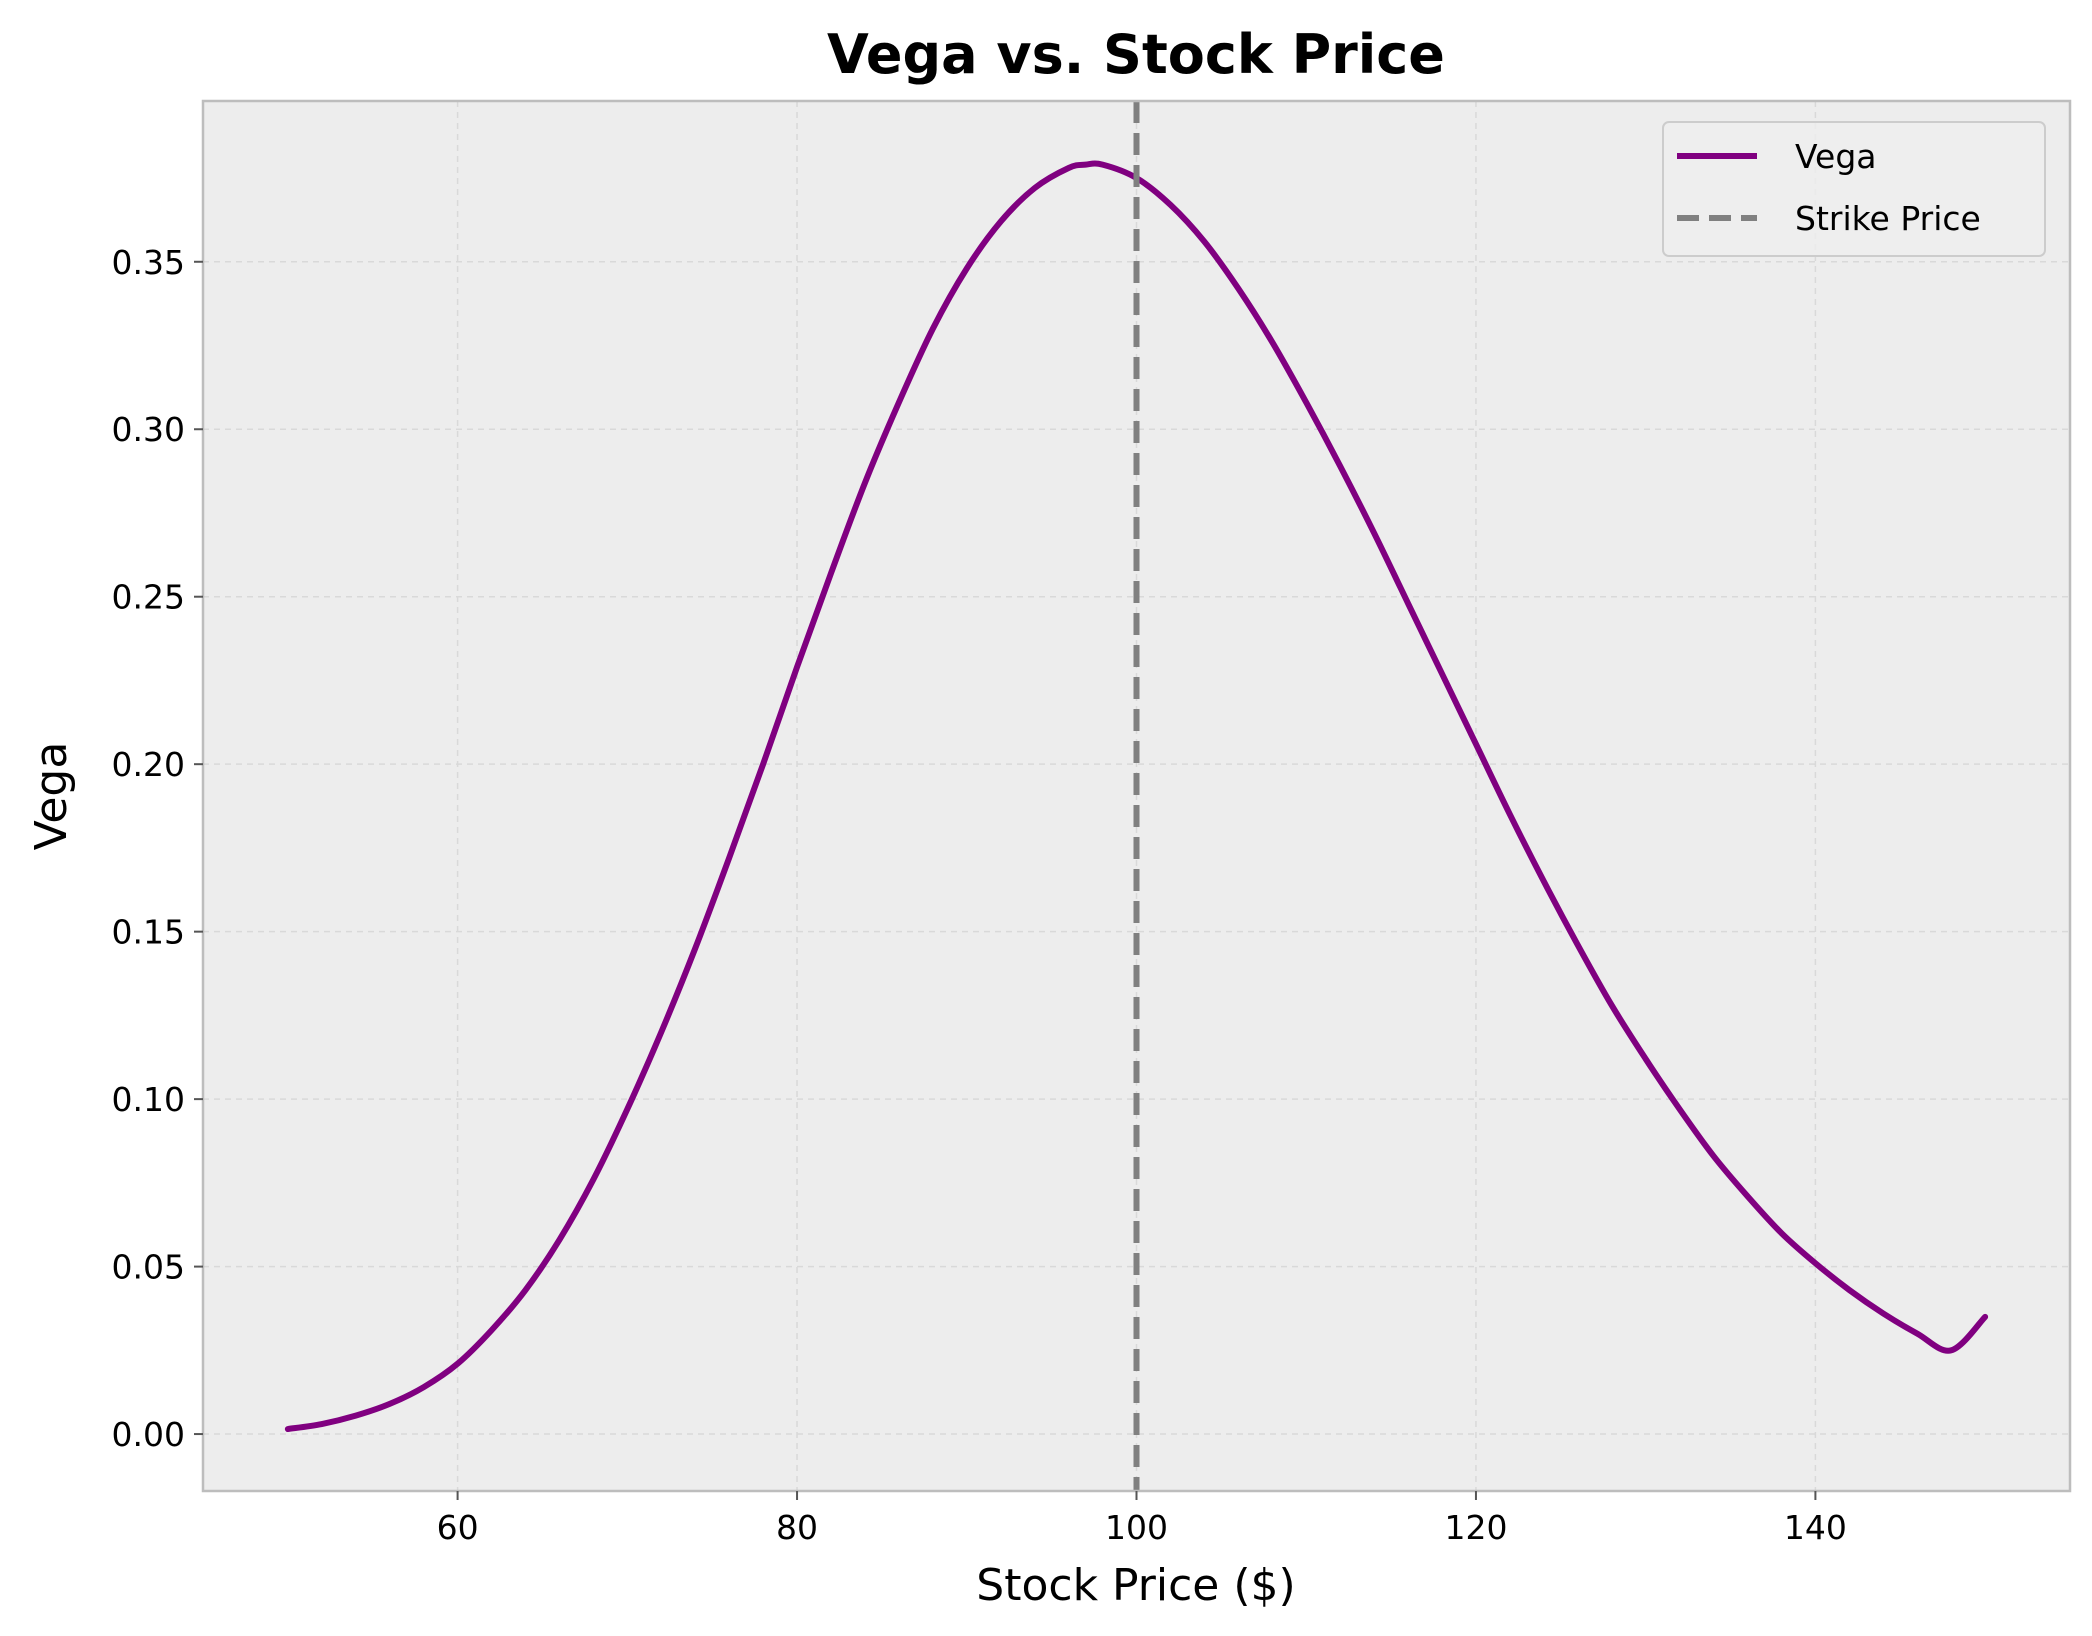 The width and height of the screenshot is (2092, 1636). Describe the element at coordinates (51, 796) in the screenshot. I see `y-axis-label: Vega` at that location.